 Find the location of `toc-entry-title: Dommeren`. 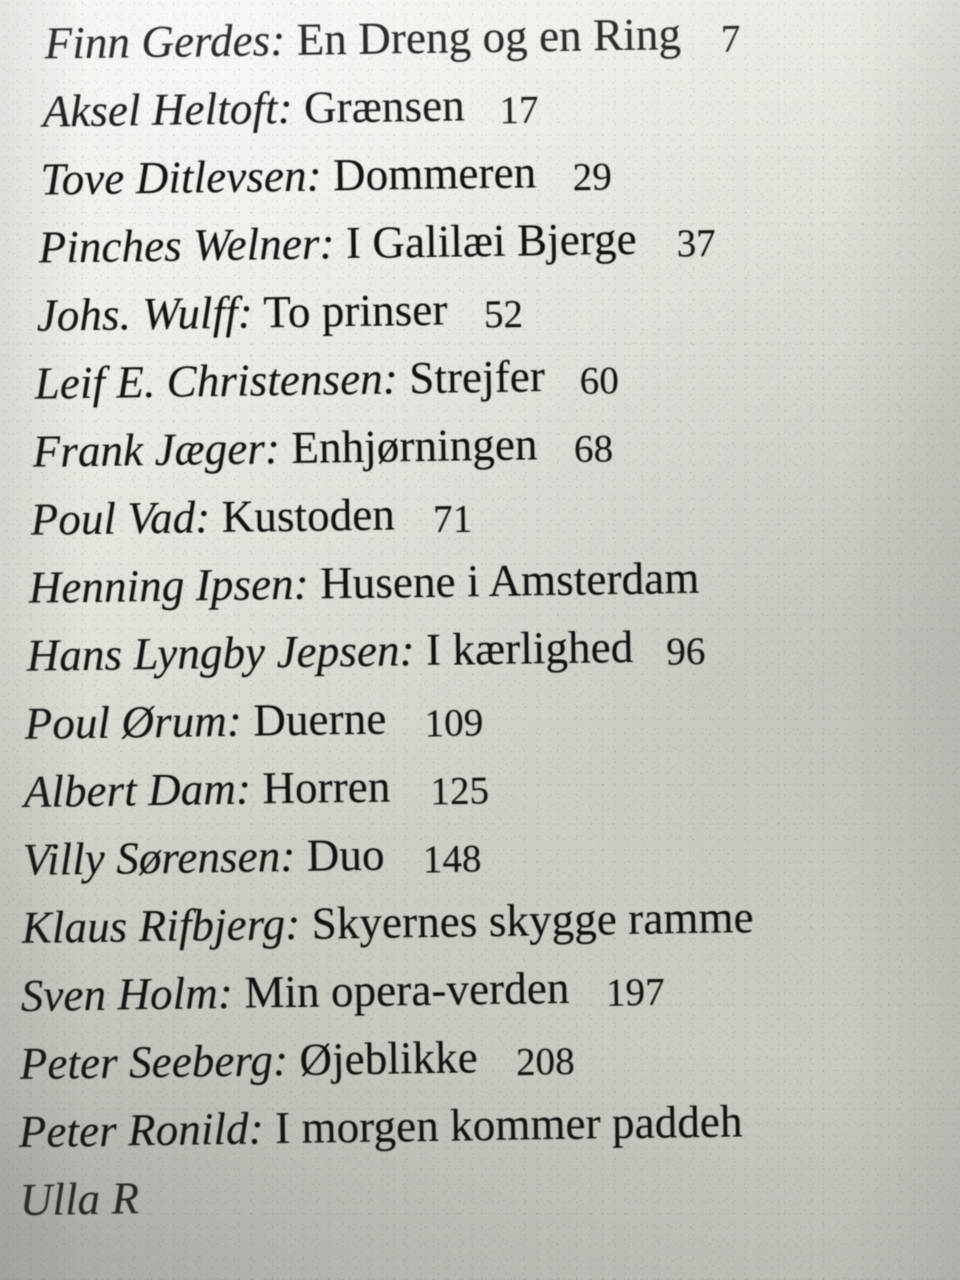

toc-entry-title: Dommeren is located at coordinates (434, 174).